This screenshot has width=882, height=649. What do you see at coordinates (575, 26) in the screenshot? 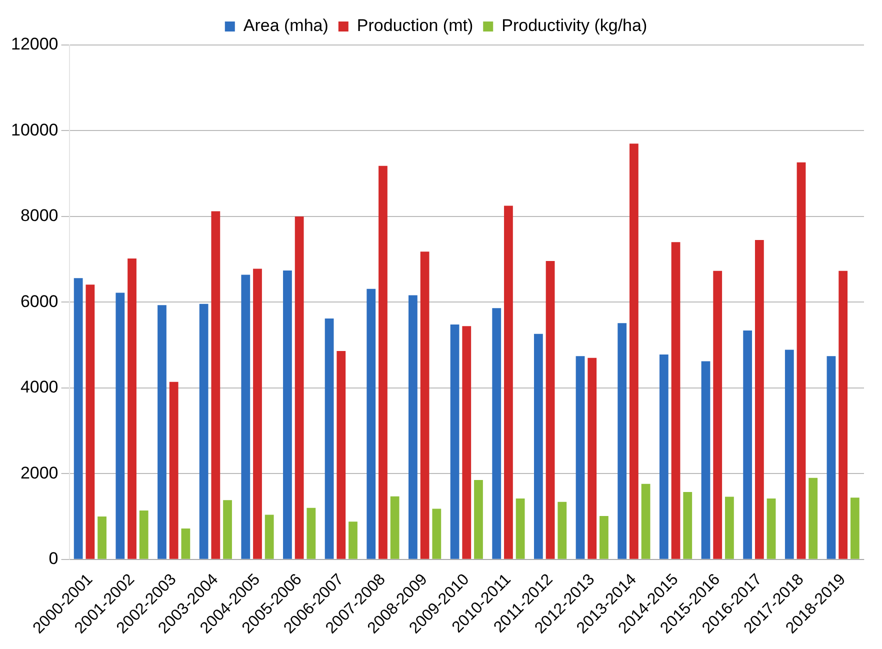
I see `legend-label: Productivity (kg/ha)` at bounding box center [575, 26].